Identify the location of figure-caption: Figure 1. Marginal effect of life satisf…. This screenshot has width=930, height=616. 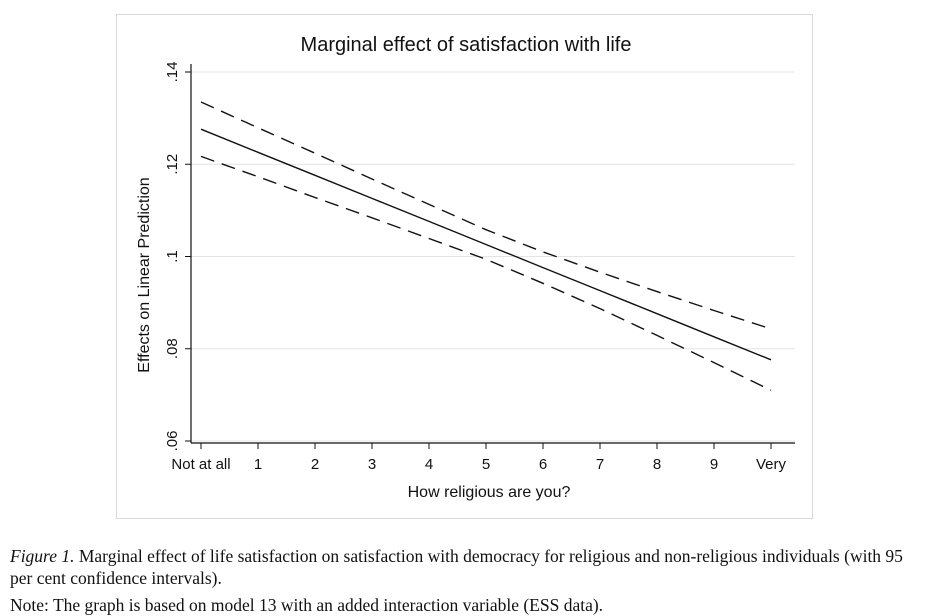
(467, 567).